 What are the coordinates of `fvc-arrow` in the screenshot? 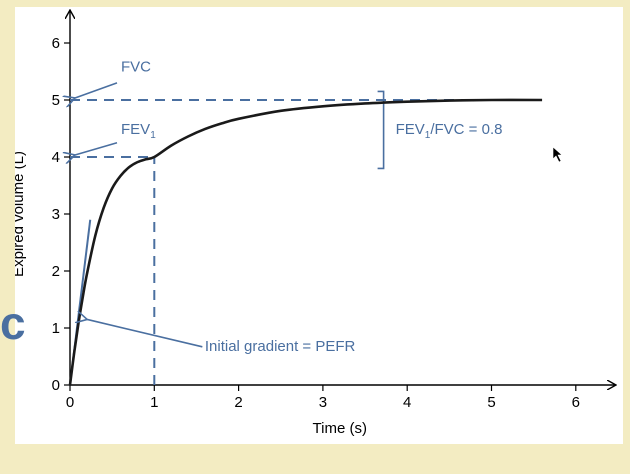 It's located at (96, 90).